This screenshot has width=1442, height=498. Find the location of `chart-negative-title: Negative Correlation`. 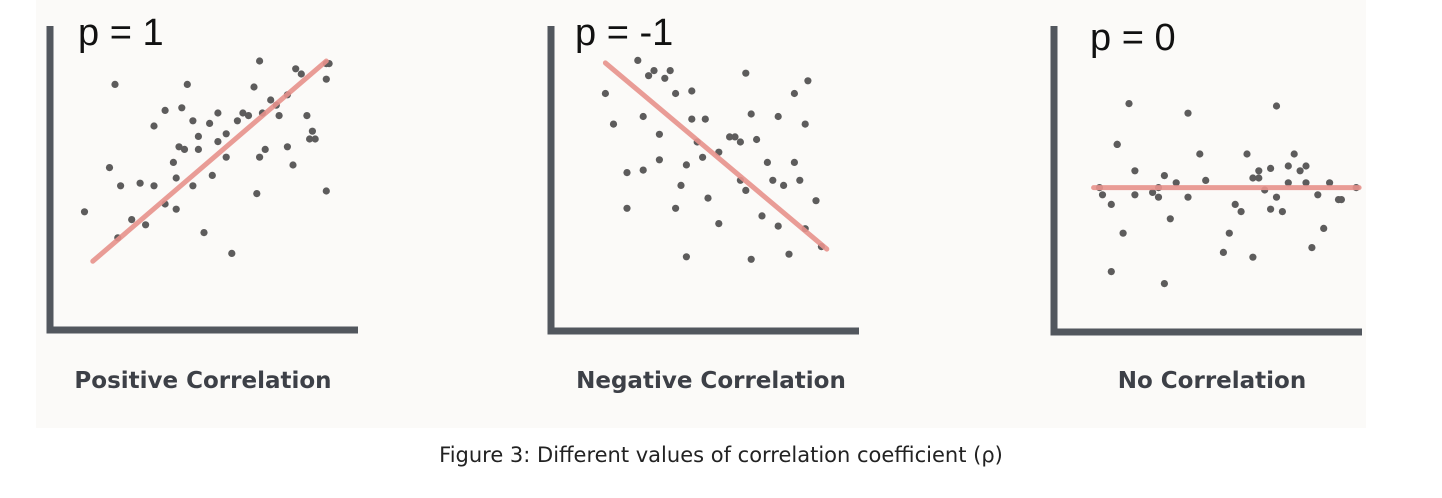

chart-negative-title: Negative Correlation is located at coordinates (711, 381).